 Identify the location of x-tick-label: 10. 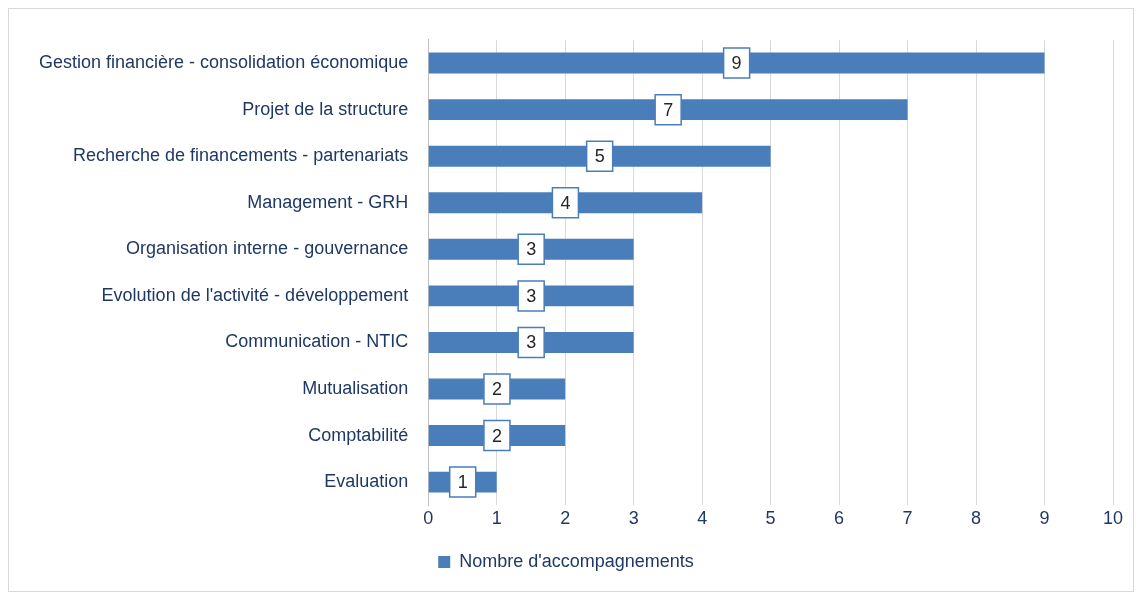
(1113, 518).